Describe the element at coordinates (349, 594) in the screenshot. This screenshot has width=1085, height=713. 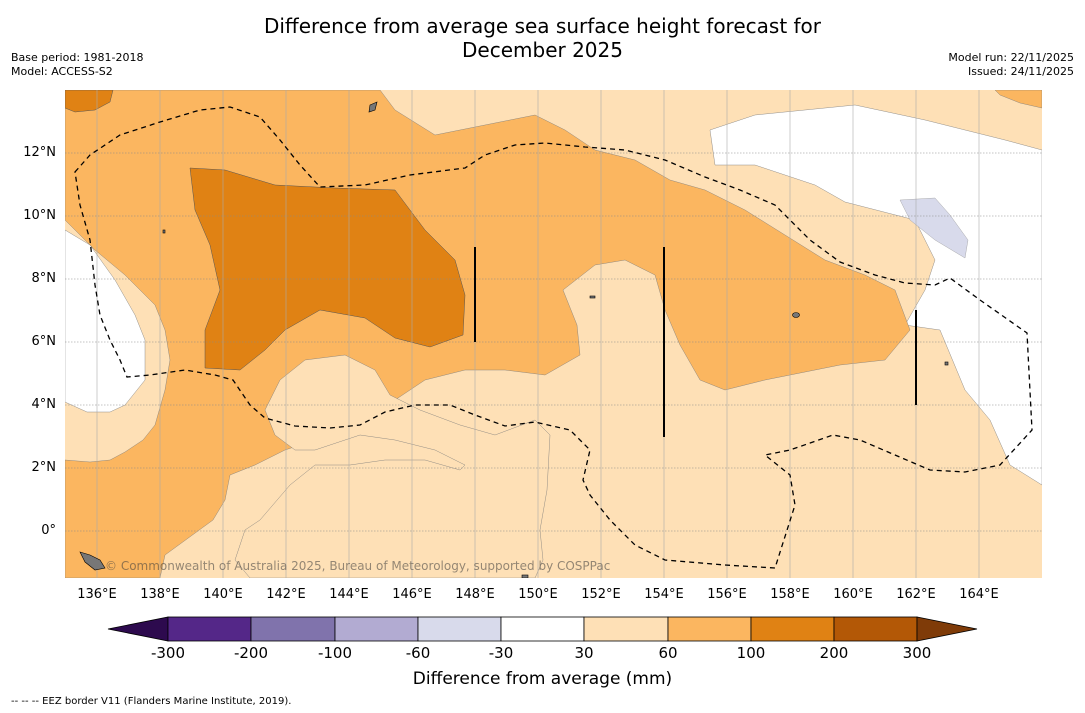
I see `lon-tick-144e: 144°E` at that location.